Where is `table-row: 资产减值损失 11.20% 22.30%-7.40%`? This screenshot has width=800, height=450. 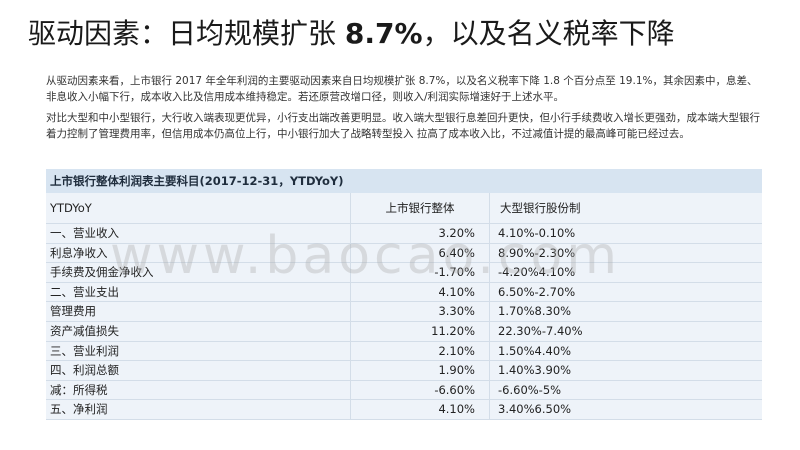
table-row: 资产减值损失 11.20% 22.30%-7.40% is located at coordinates (404, 331).